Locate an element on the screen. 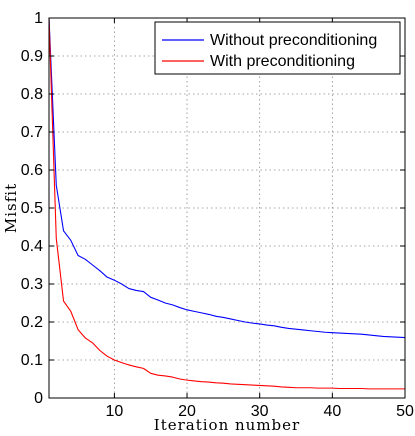  y-tick-label: 0.5 is located at coordinates (32, 208).